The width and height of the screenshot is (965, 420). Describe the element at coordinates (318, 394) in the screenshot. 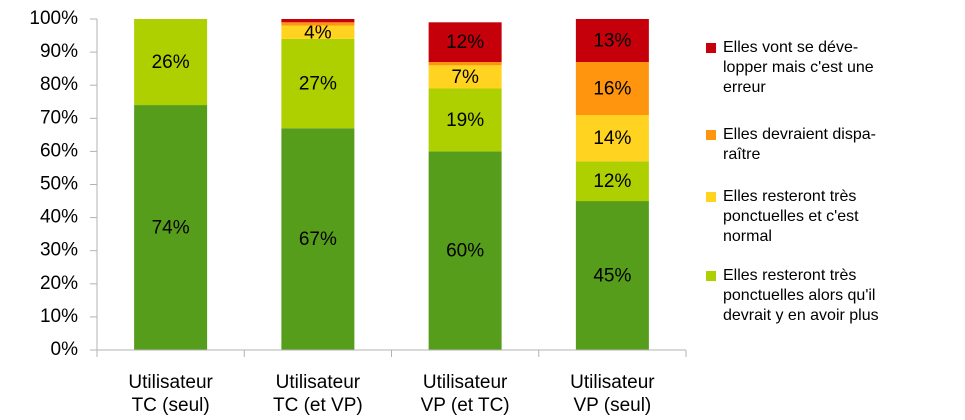

I see `x-tick-label: Utilisateur TC (et VP)` at that location.